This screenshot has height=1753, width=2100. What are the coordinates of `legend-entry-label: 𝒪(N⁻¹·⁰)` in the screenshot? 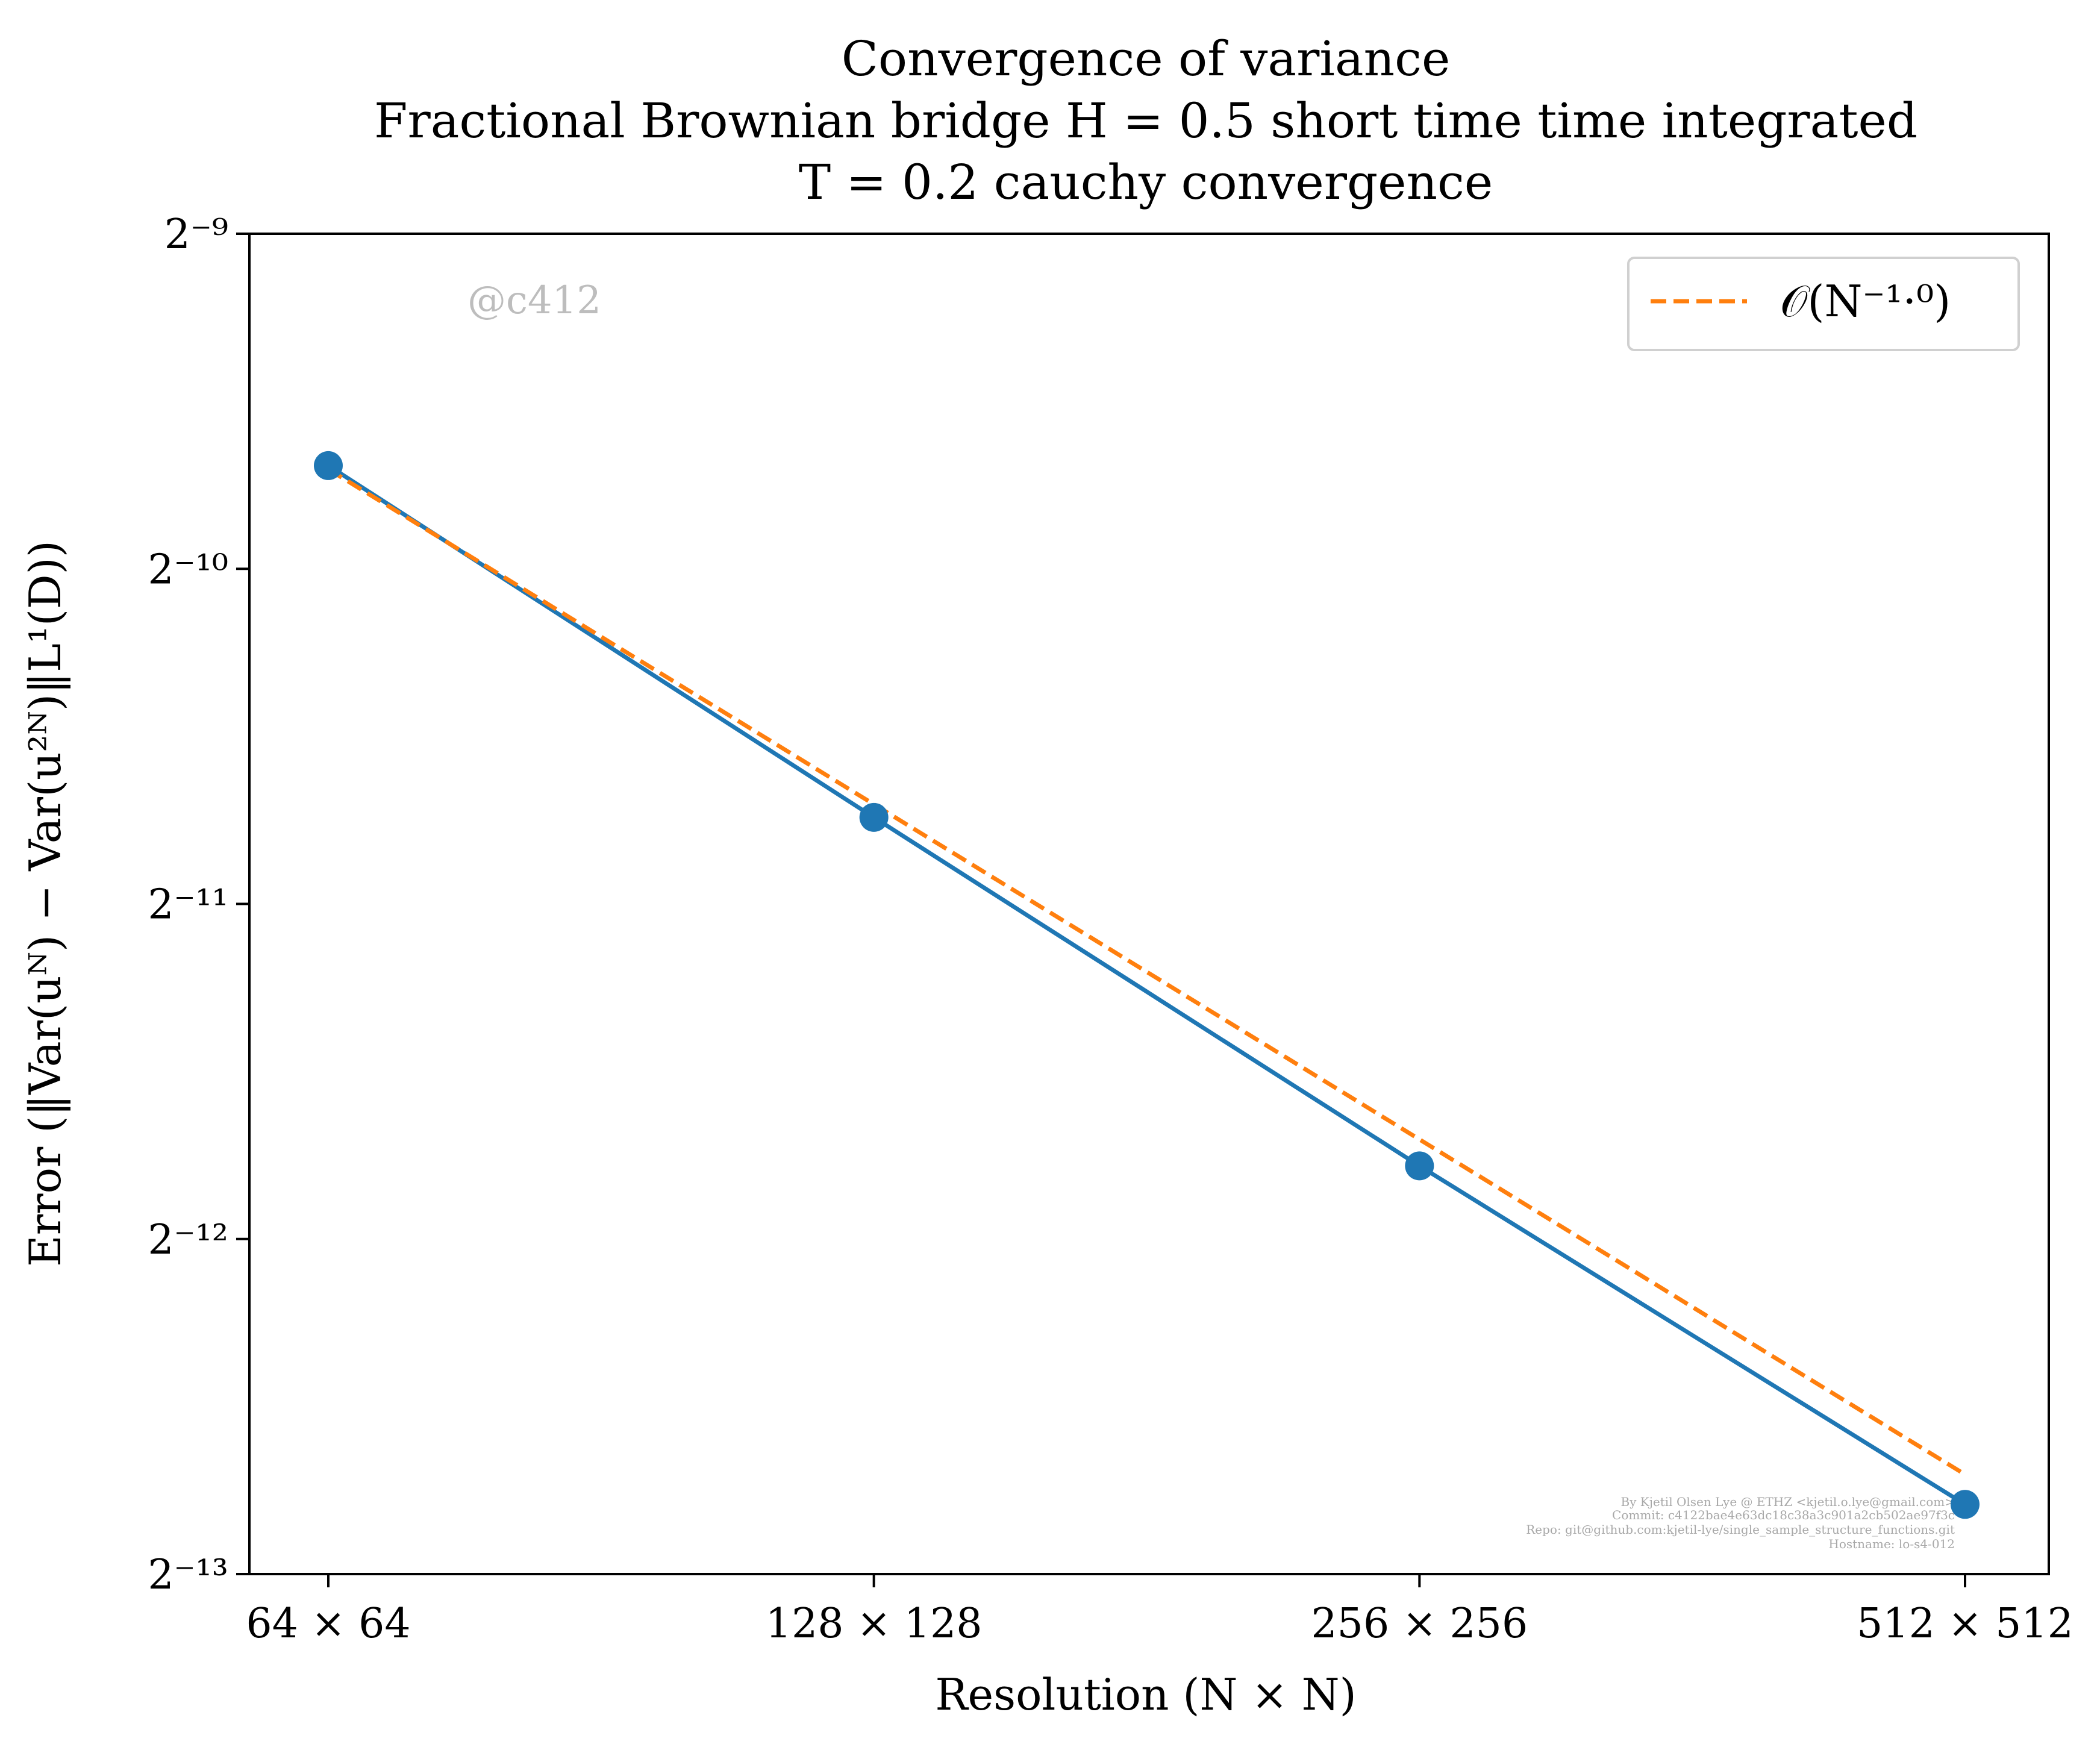 It's located at (1866, 301).